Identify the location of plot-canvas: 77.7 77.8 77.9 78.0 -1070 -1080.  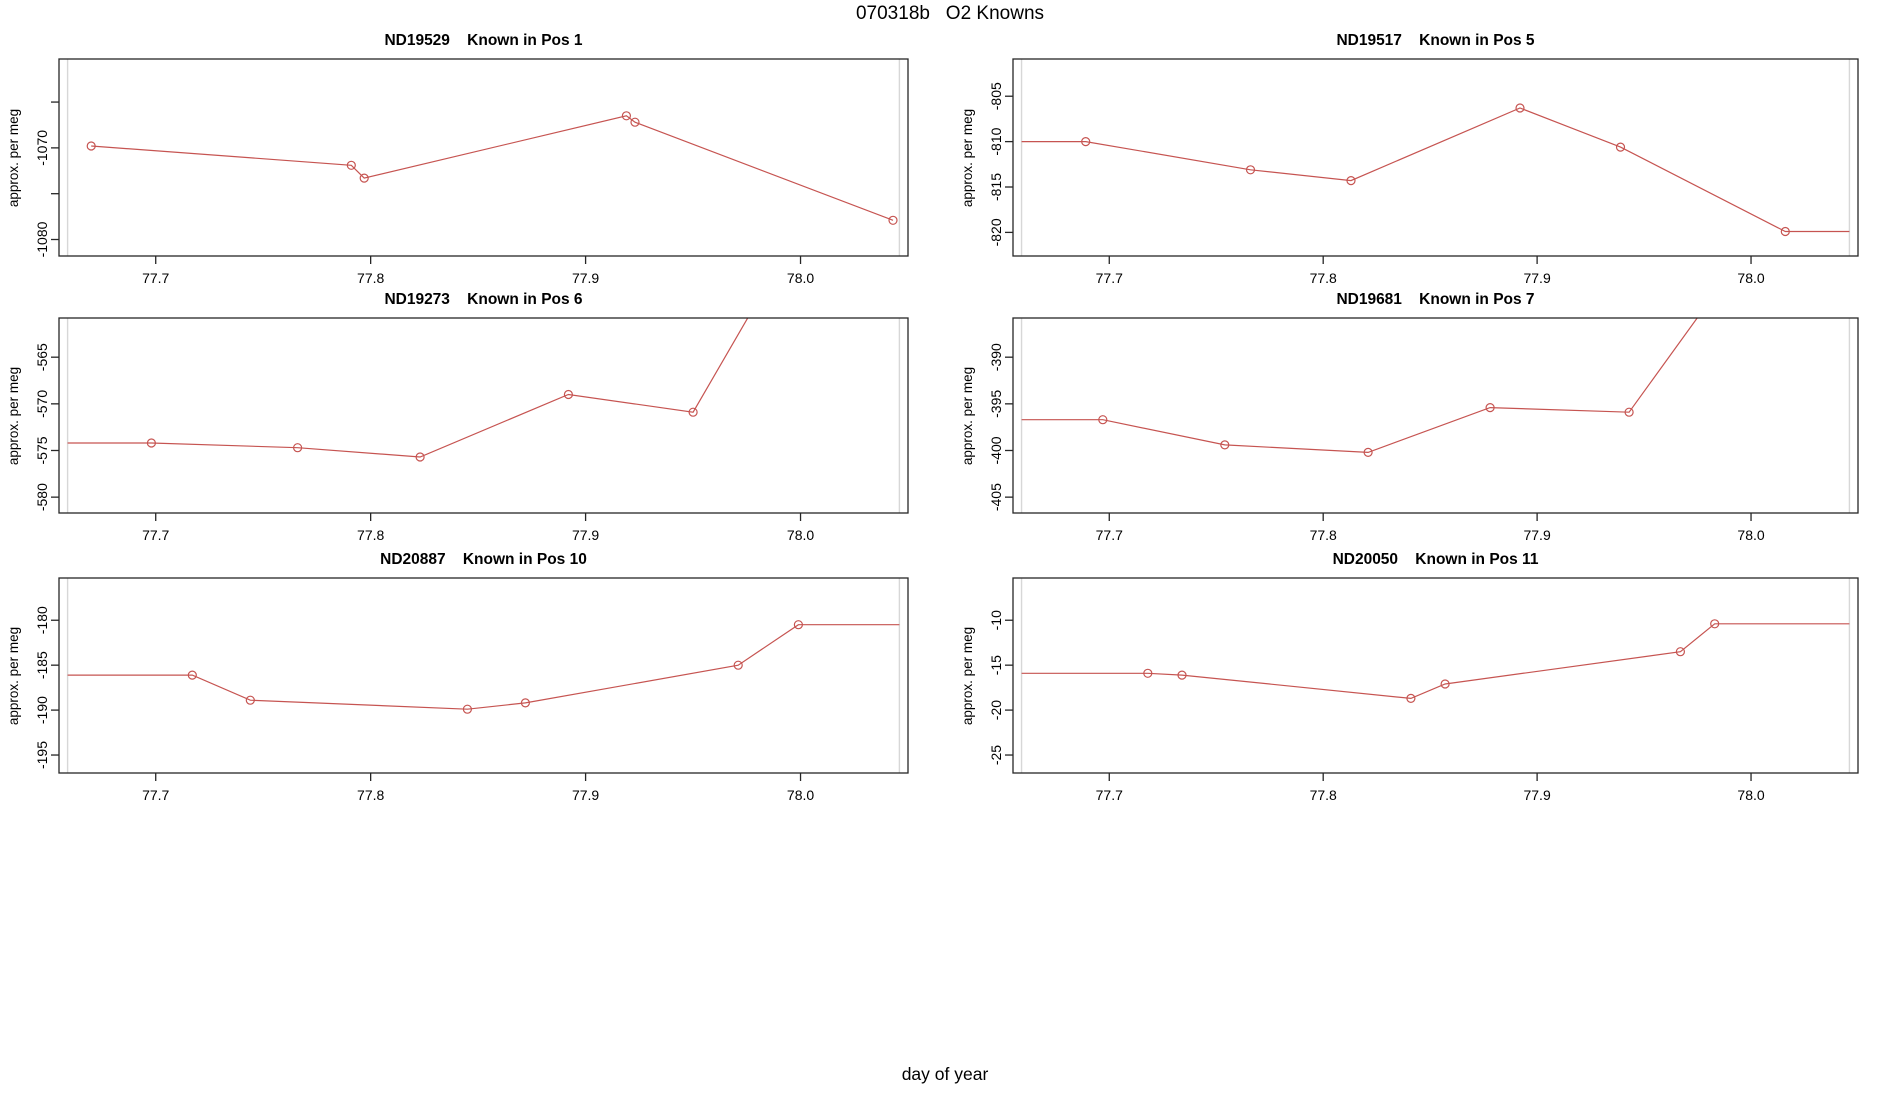
(471, 172).